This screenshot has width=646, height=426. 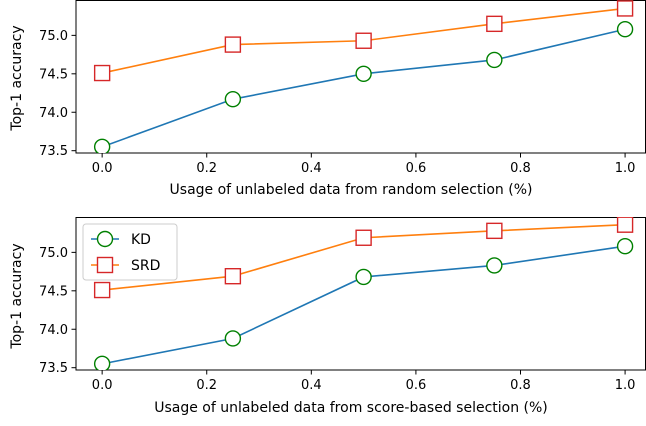 I want to click on legend: KD SRD, so click(x=130, y=252).